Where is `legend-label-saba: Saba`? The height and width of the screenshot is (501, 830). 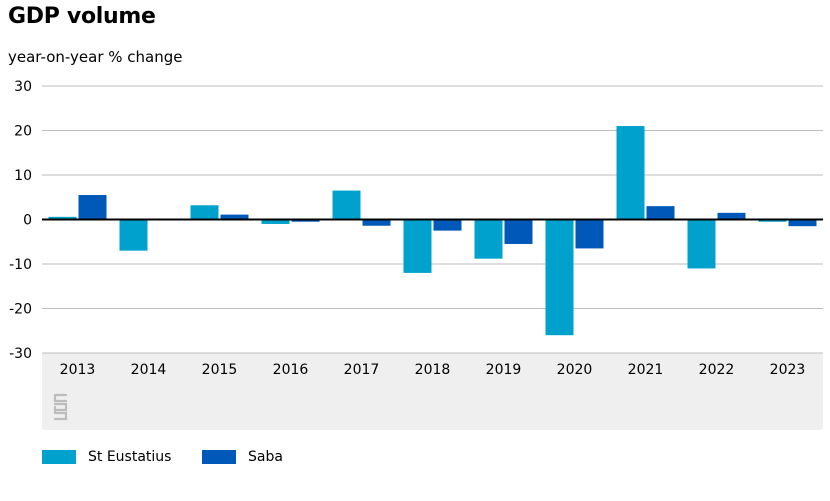 legend-label-saba: Saba is located at coordinates (265, 457).